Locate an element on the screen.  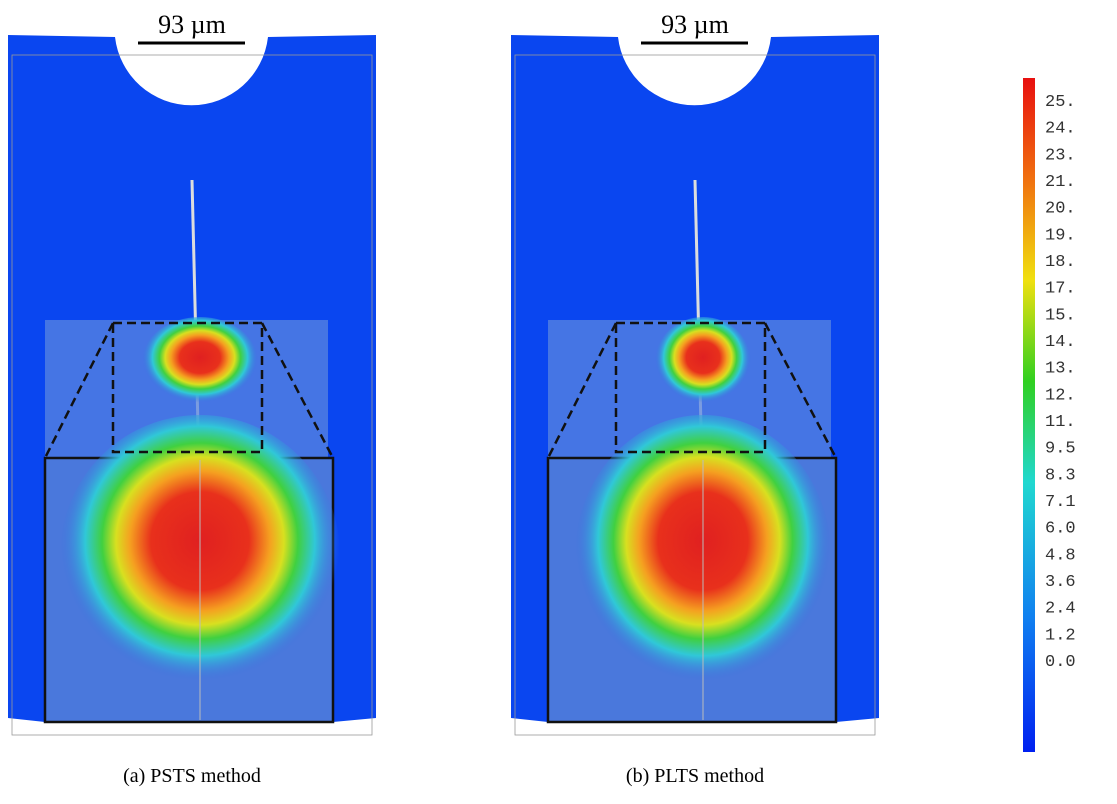
colorbar-label: 13. is located at coordinates (1060, 369).